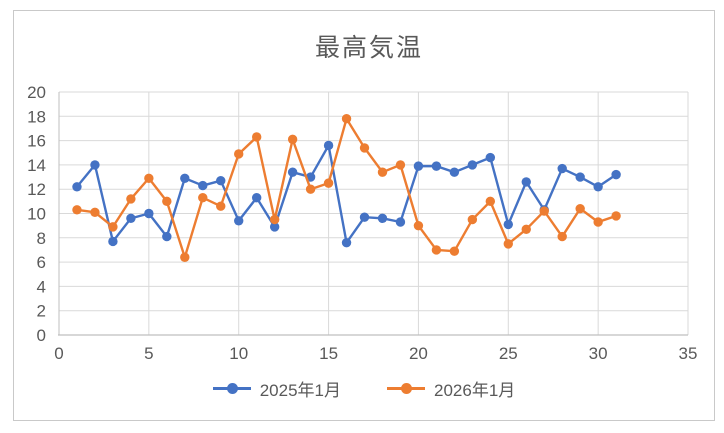 Image resolution: width=724 pixels, height=433 pixels. I want to click on svg-text: 30, so click(598, 353).